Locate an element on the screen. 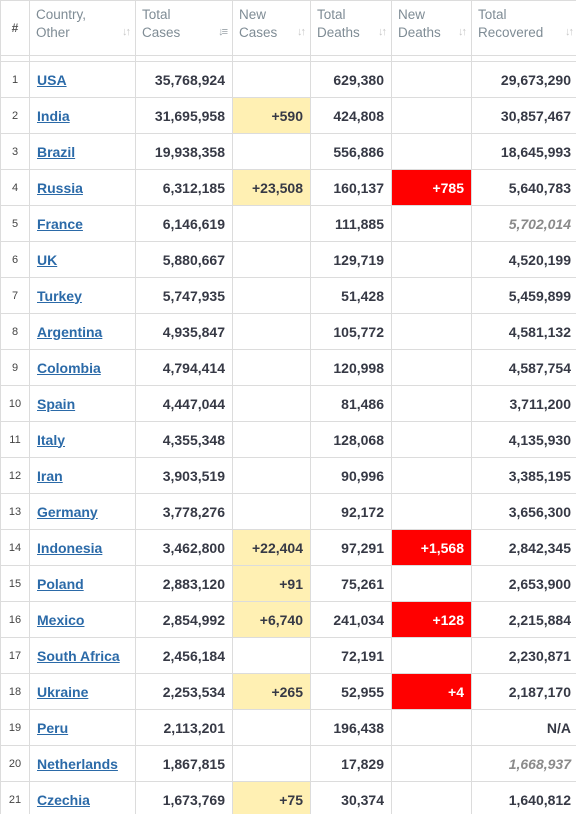 The image size is (576, 814). column-header-total-deaths: Total Deaths ↓↑ is located at coordinates (351, 28).